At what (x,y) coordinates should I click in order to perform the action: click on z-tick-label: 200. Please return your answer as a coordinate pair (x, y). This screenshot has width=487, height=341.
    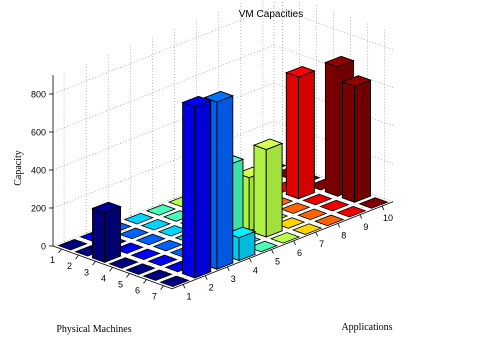
    Looking at the image, I should click on (38, 209).